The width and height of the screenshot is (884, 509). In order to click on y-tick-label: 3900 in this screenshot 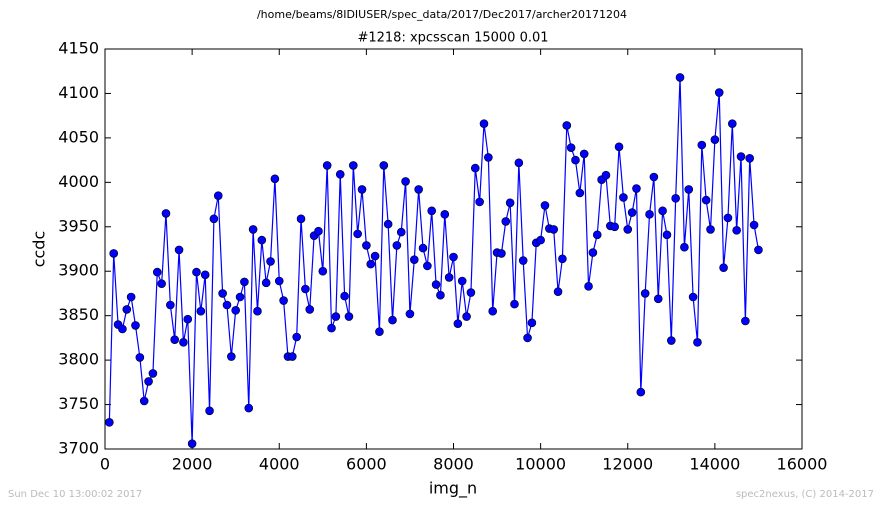, I will do `click(78, 270)`.